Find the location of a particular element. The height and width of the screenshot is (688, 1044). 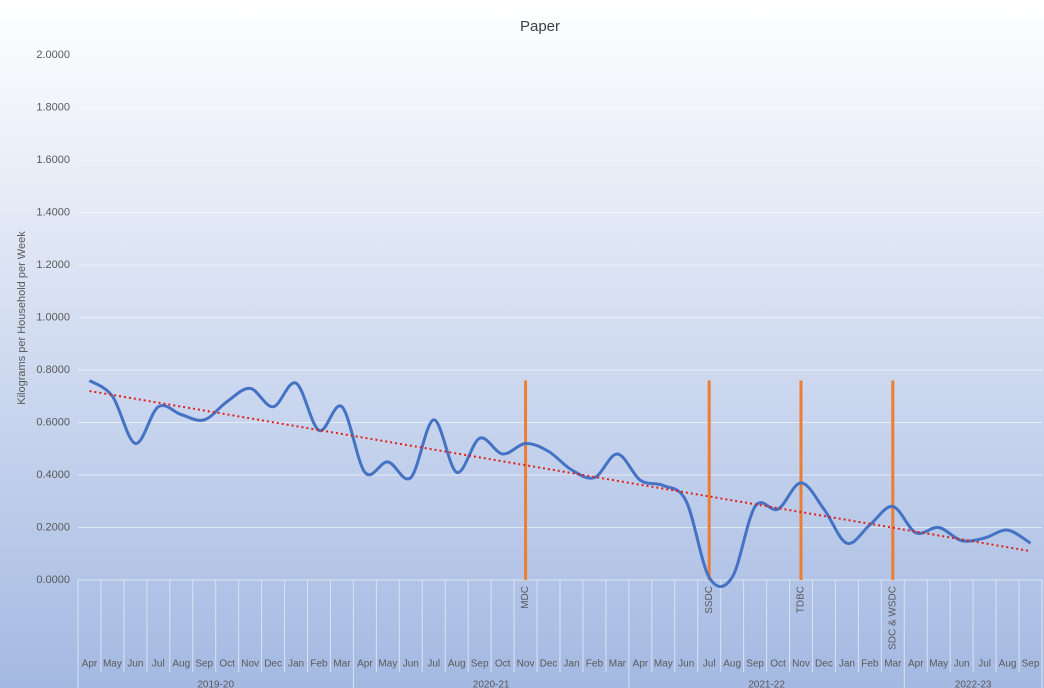

y-tick-label: 1.0000 is located at coordinates (53, 317).